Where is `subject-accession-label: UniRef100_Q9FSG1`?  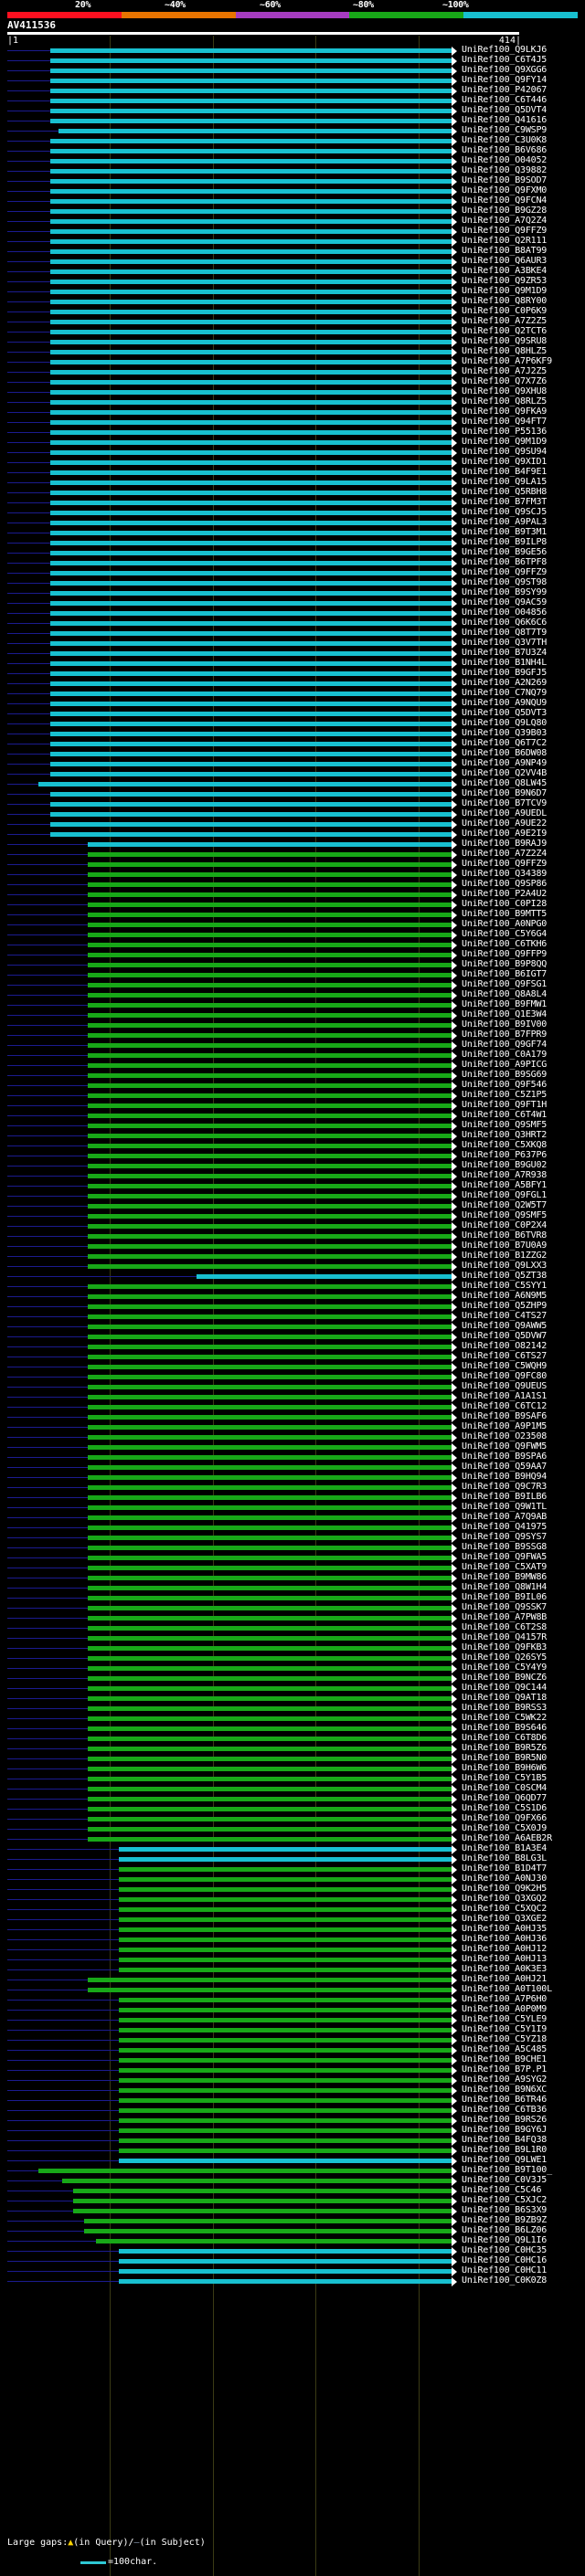
subject-accession-label: UniRef100_Q9FSG1 is located at coordinates (505, 984).